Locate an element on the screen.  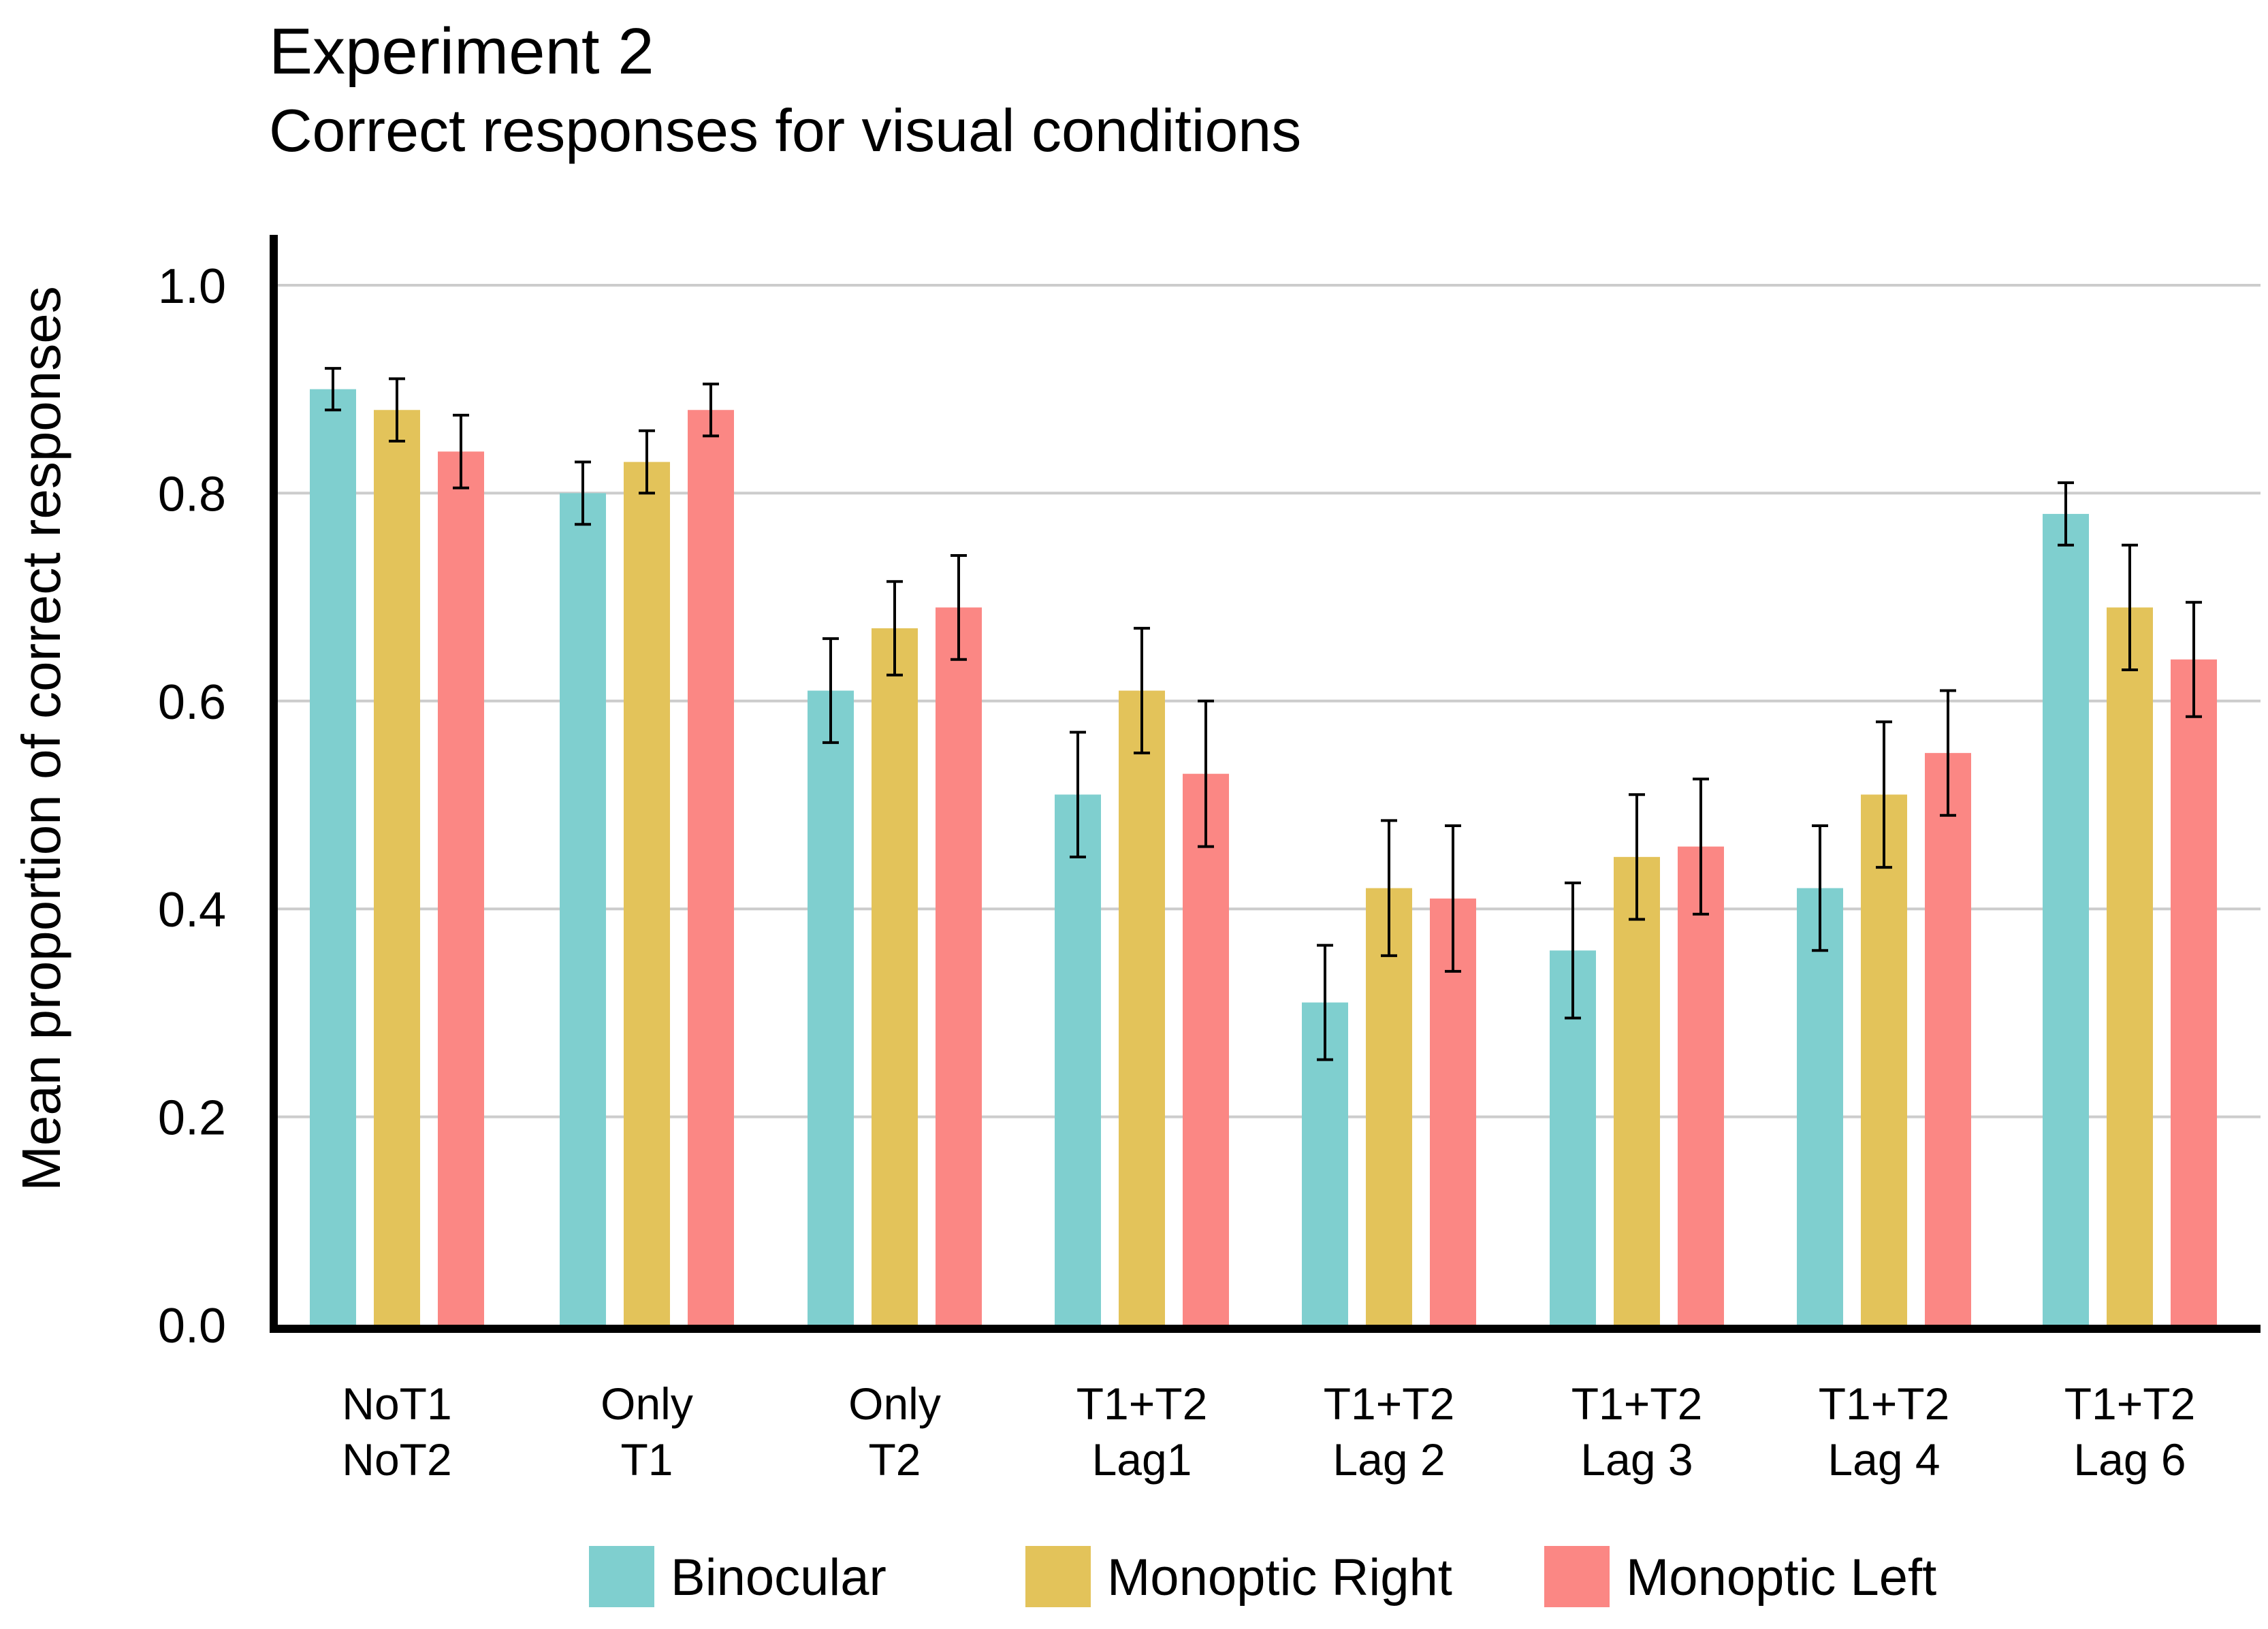
y-tick-label: 1.0 is located at coordinates (192, 286).